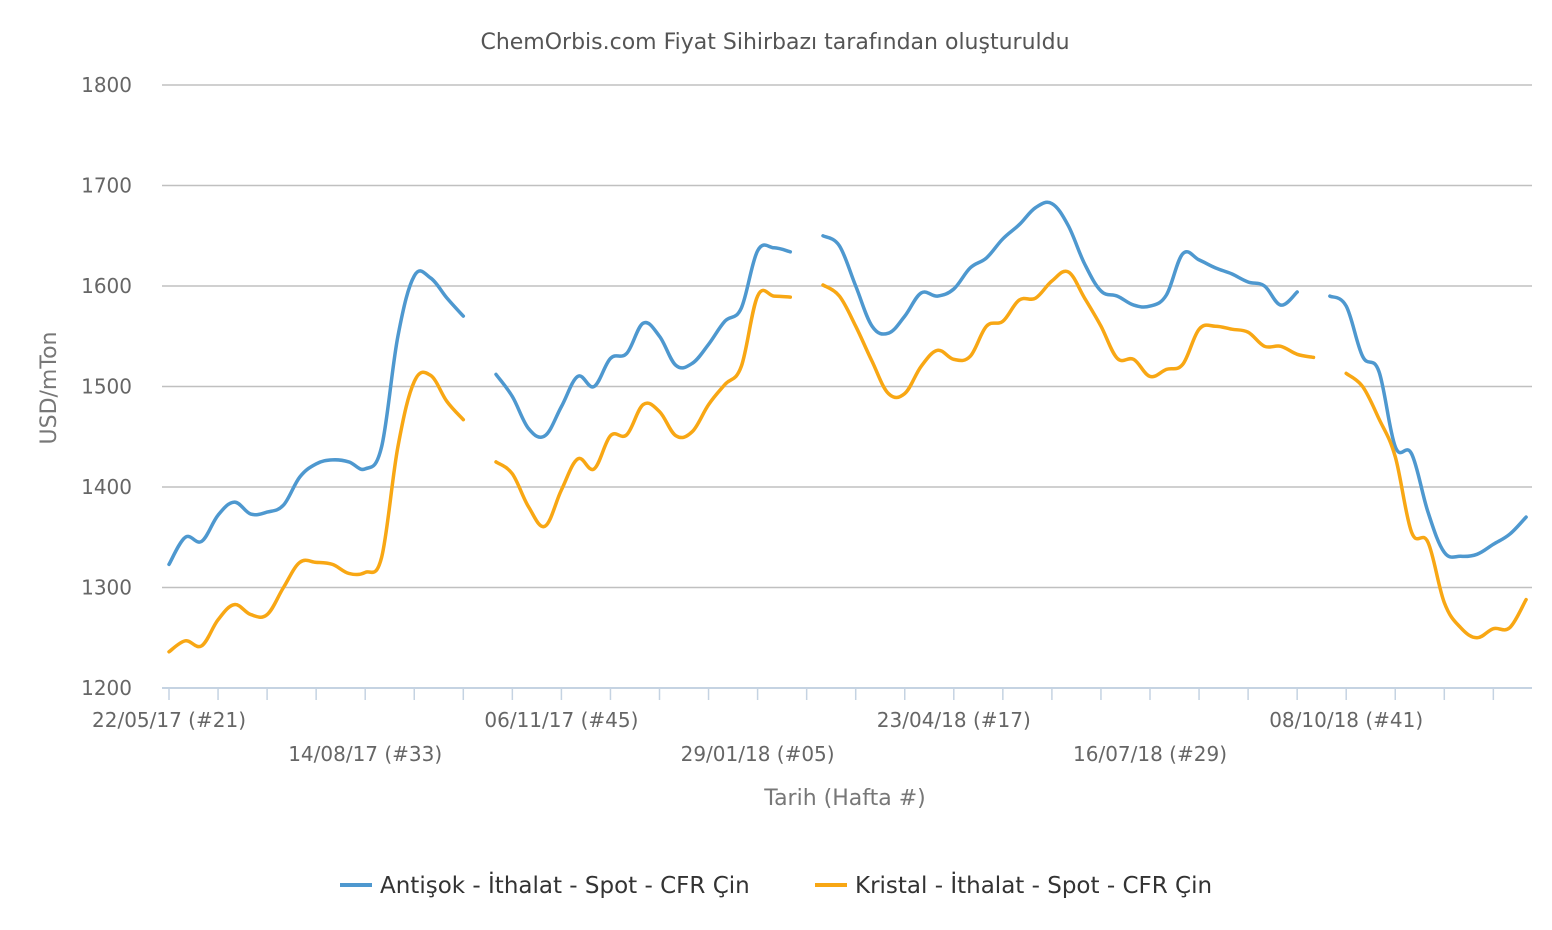  What do you see at coordinates (106, 186) in the screenshot?
I see `y-tick-label: 1700` at bounding box center [106, 186].